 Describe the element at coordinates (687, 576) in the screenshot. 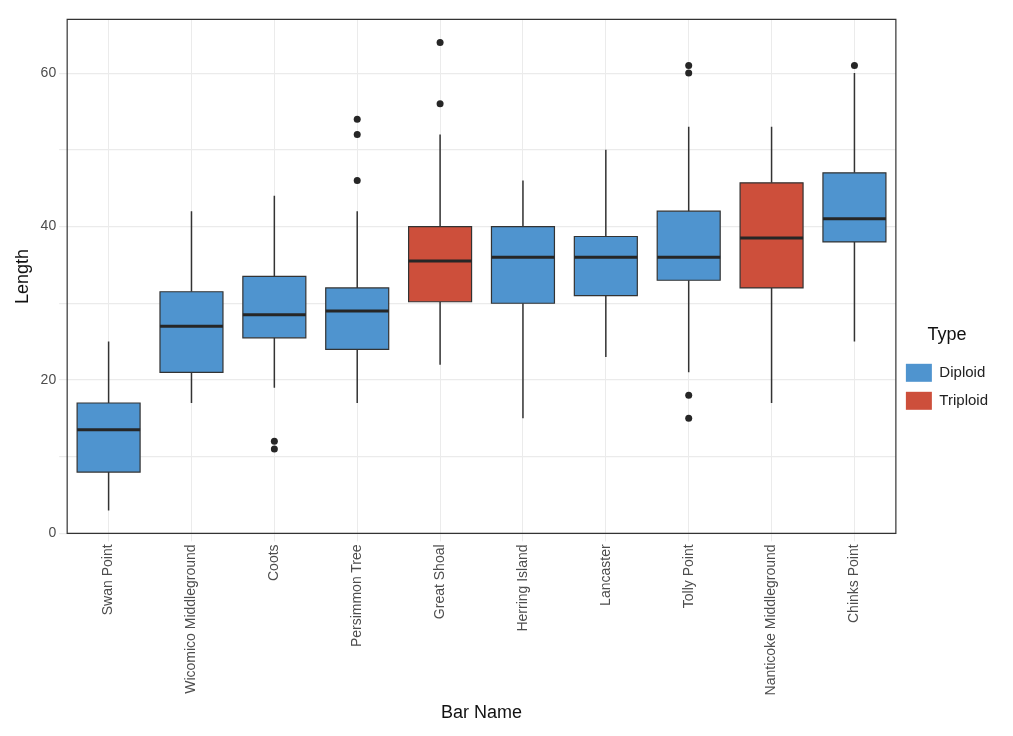

I see `x-tick-label: Tolly Point` at that location.